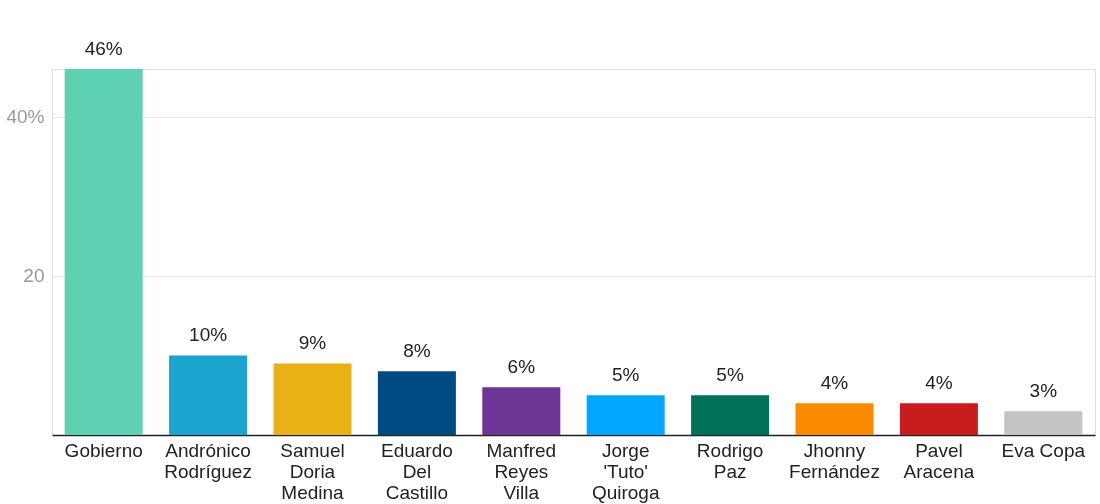  Describe the element at coordinates (208, 335) in the screenshot. I see `data-label: 10%` at that location.